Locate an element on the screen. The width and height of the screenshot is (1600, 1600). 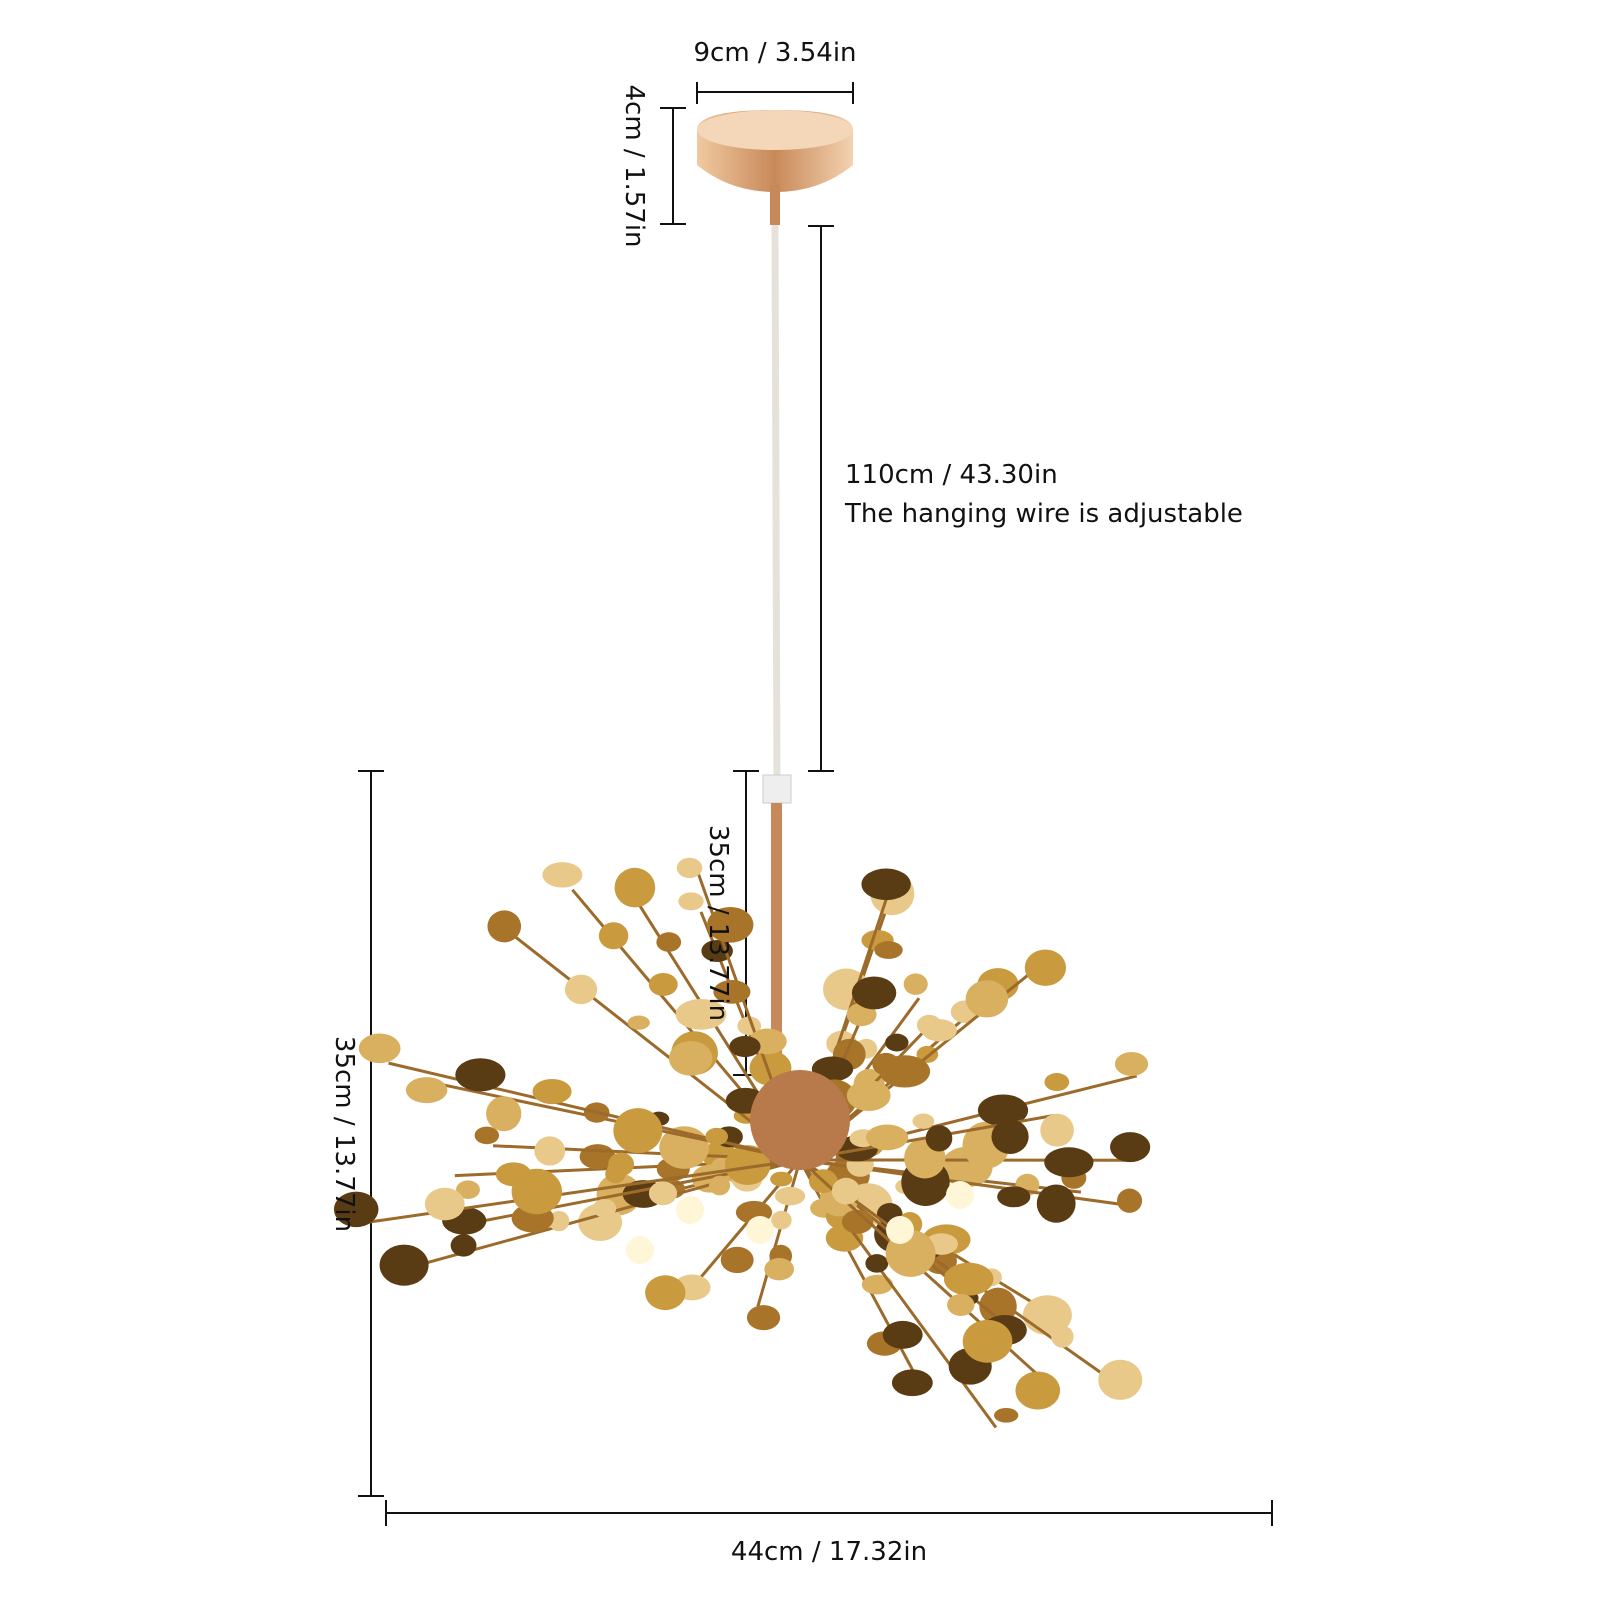
wire-length-line is located at coordinates (821, 498).